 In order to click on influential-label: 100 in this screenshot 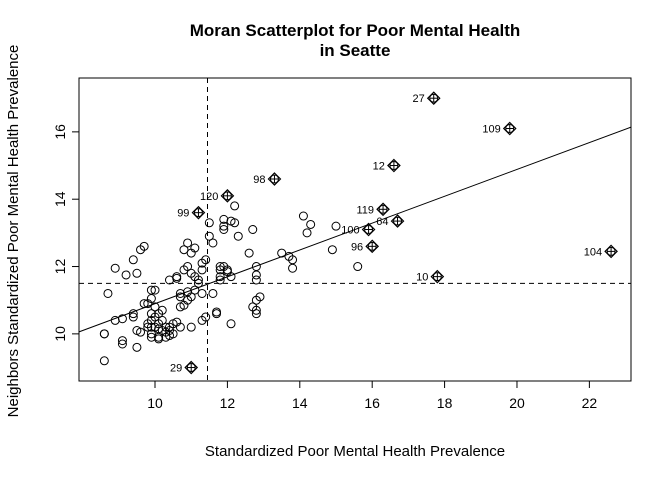, I will do `click(350, 231)`.